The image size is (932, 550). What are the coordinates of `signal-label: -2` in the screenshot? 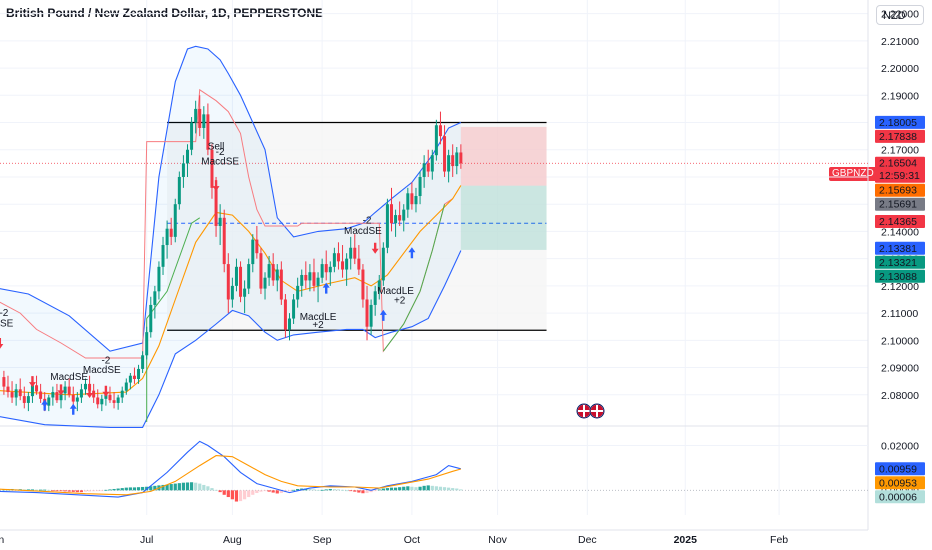 It's located at (220, 152).